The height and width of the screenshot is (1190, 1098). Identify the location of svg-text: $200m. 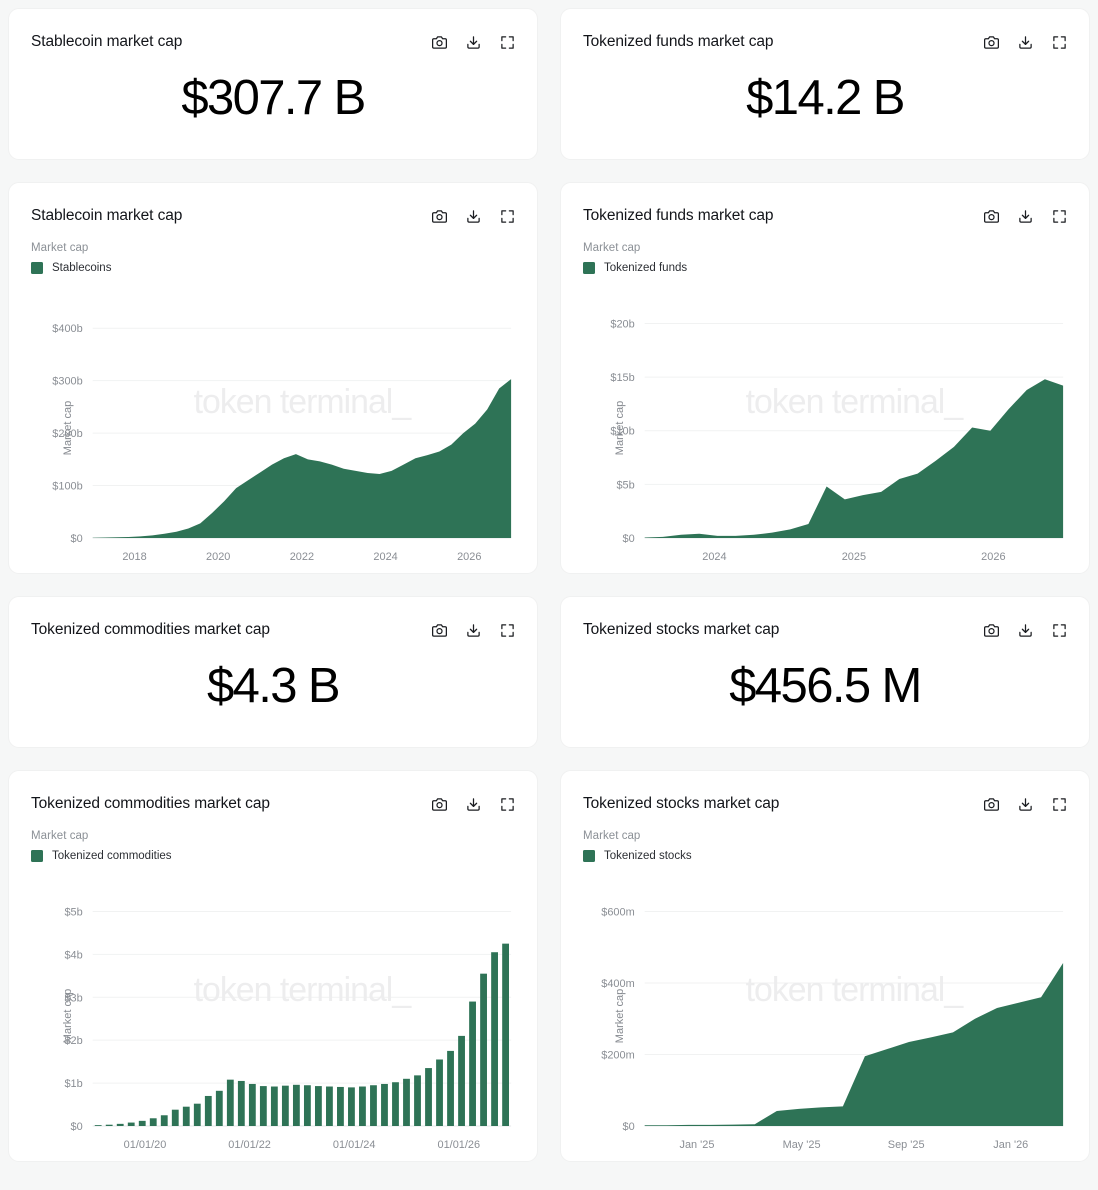
(617, 1055).